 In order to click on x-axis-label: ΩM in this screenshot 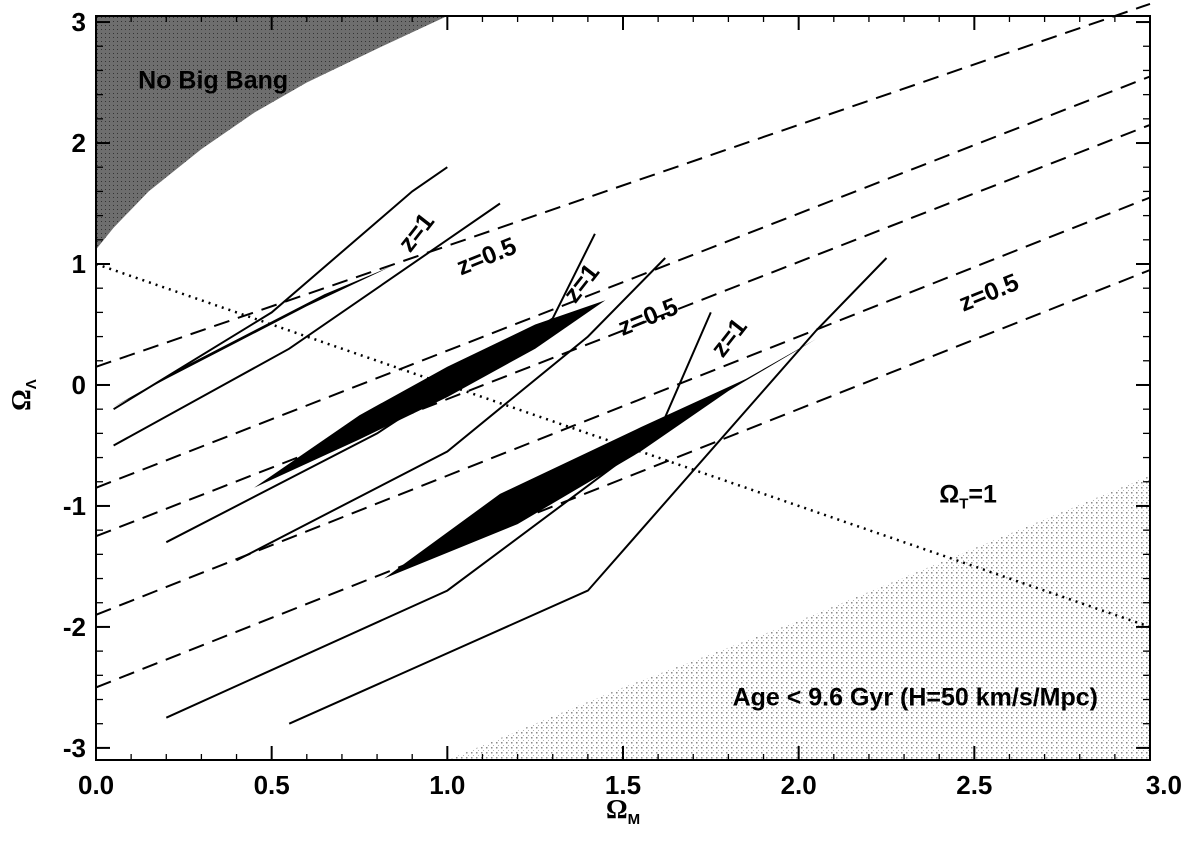, I will do `click(623, 811)`.